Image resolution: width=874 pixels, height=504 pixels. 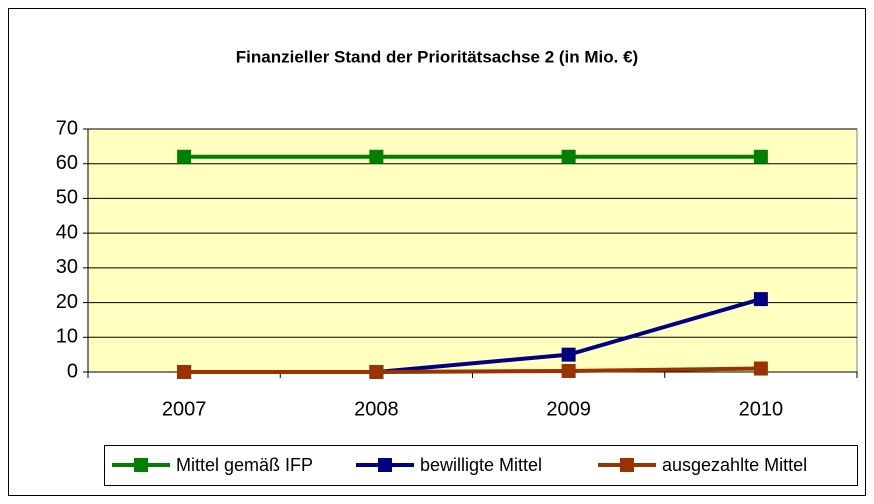 I want to click on x-tick-label: 2007, so click(x=184, y=409).